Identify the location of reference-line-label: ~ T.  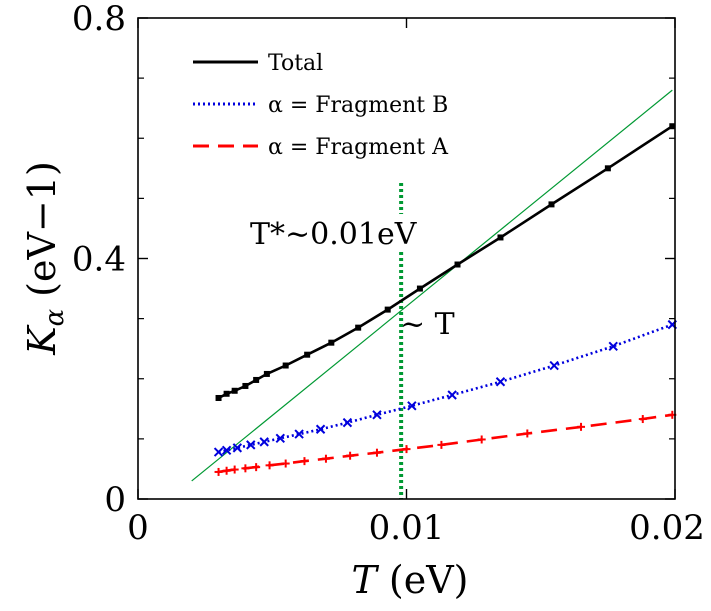
(427, 324).